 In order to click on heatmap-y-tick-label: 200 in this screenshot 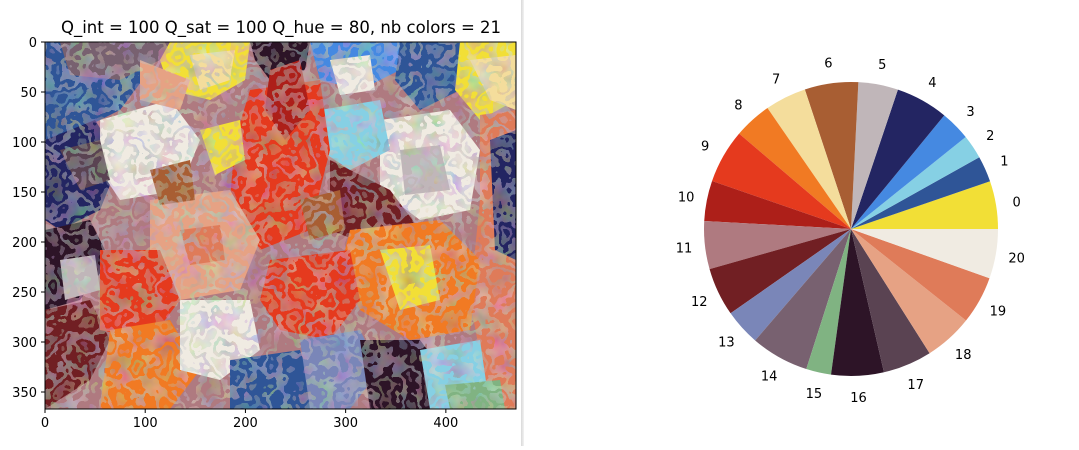, I will do `click(24, 243)`.